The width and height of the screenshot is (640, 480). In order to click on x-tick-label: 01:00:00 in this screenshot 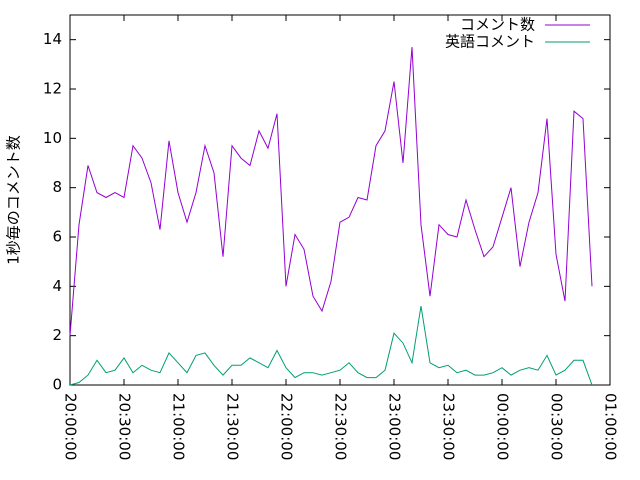, I will do `click(611, 426)`.